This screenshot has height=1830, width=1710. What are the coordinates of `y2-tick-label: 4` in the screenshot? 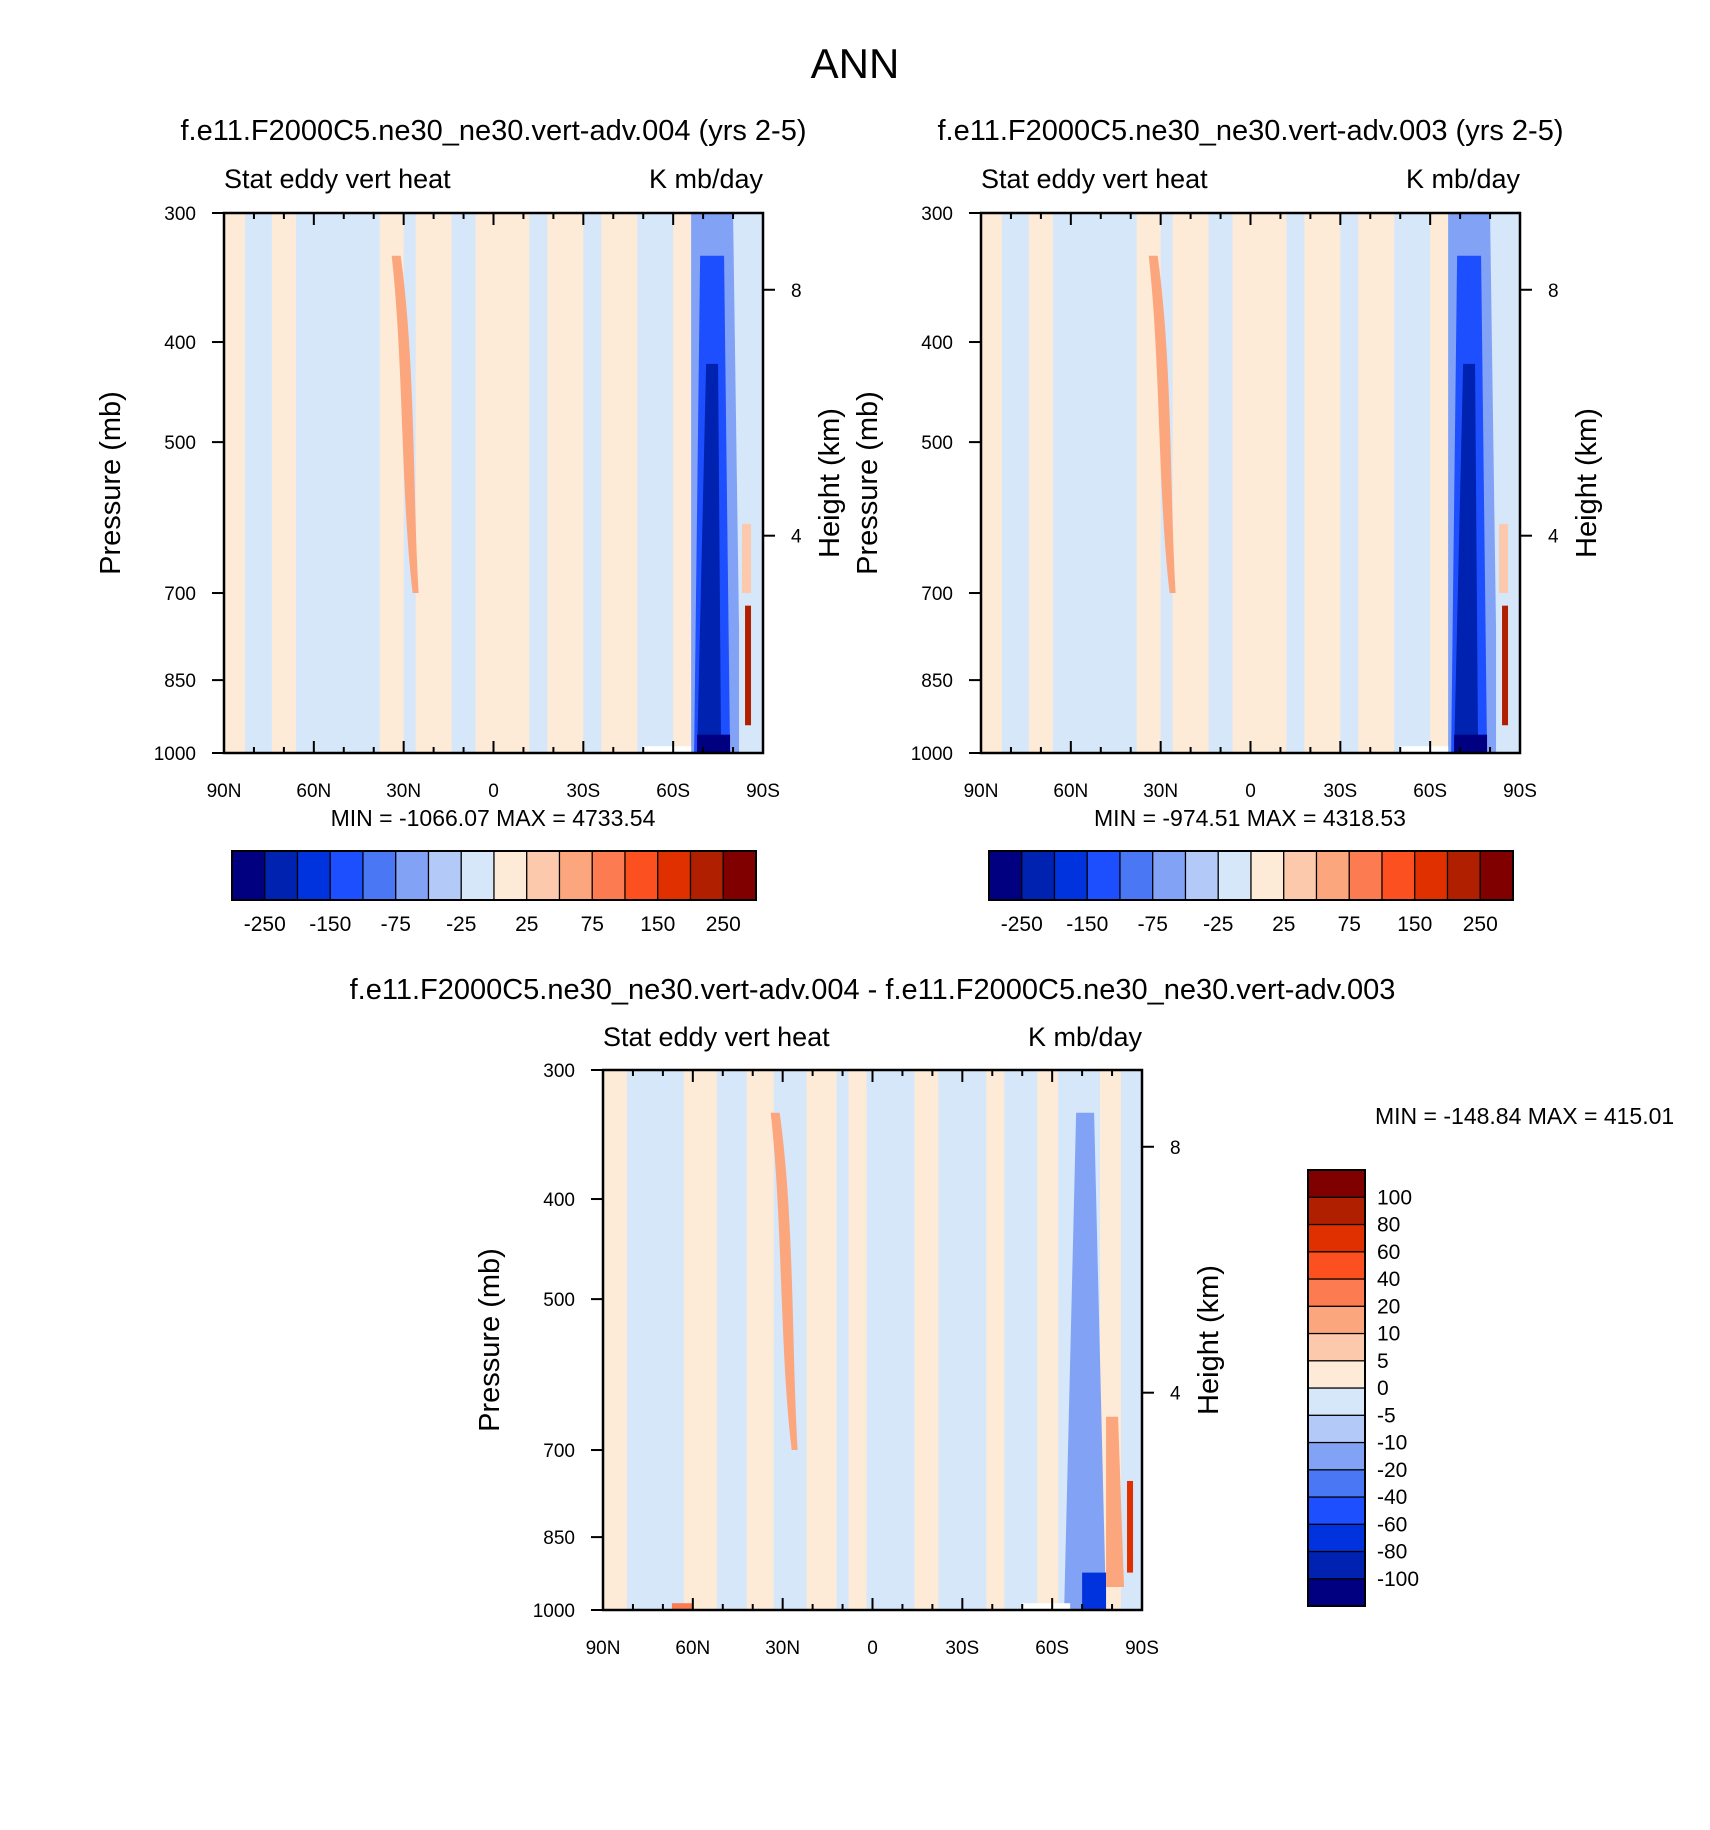 It's located at (1553, 537).